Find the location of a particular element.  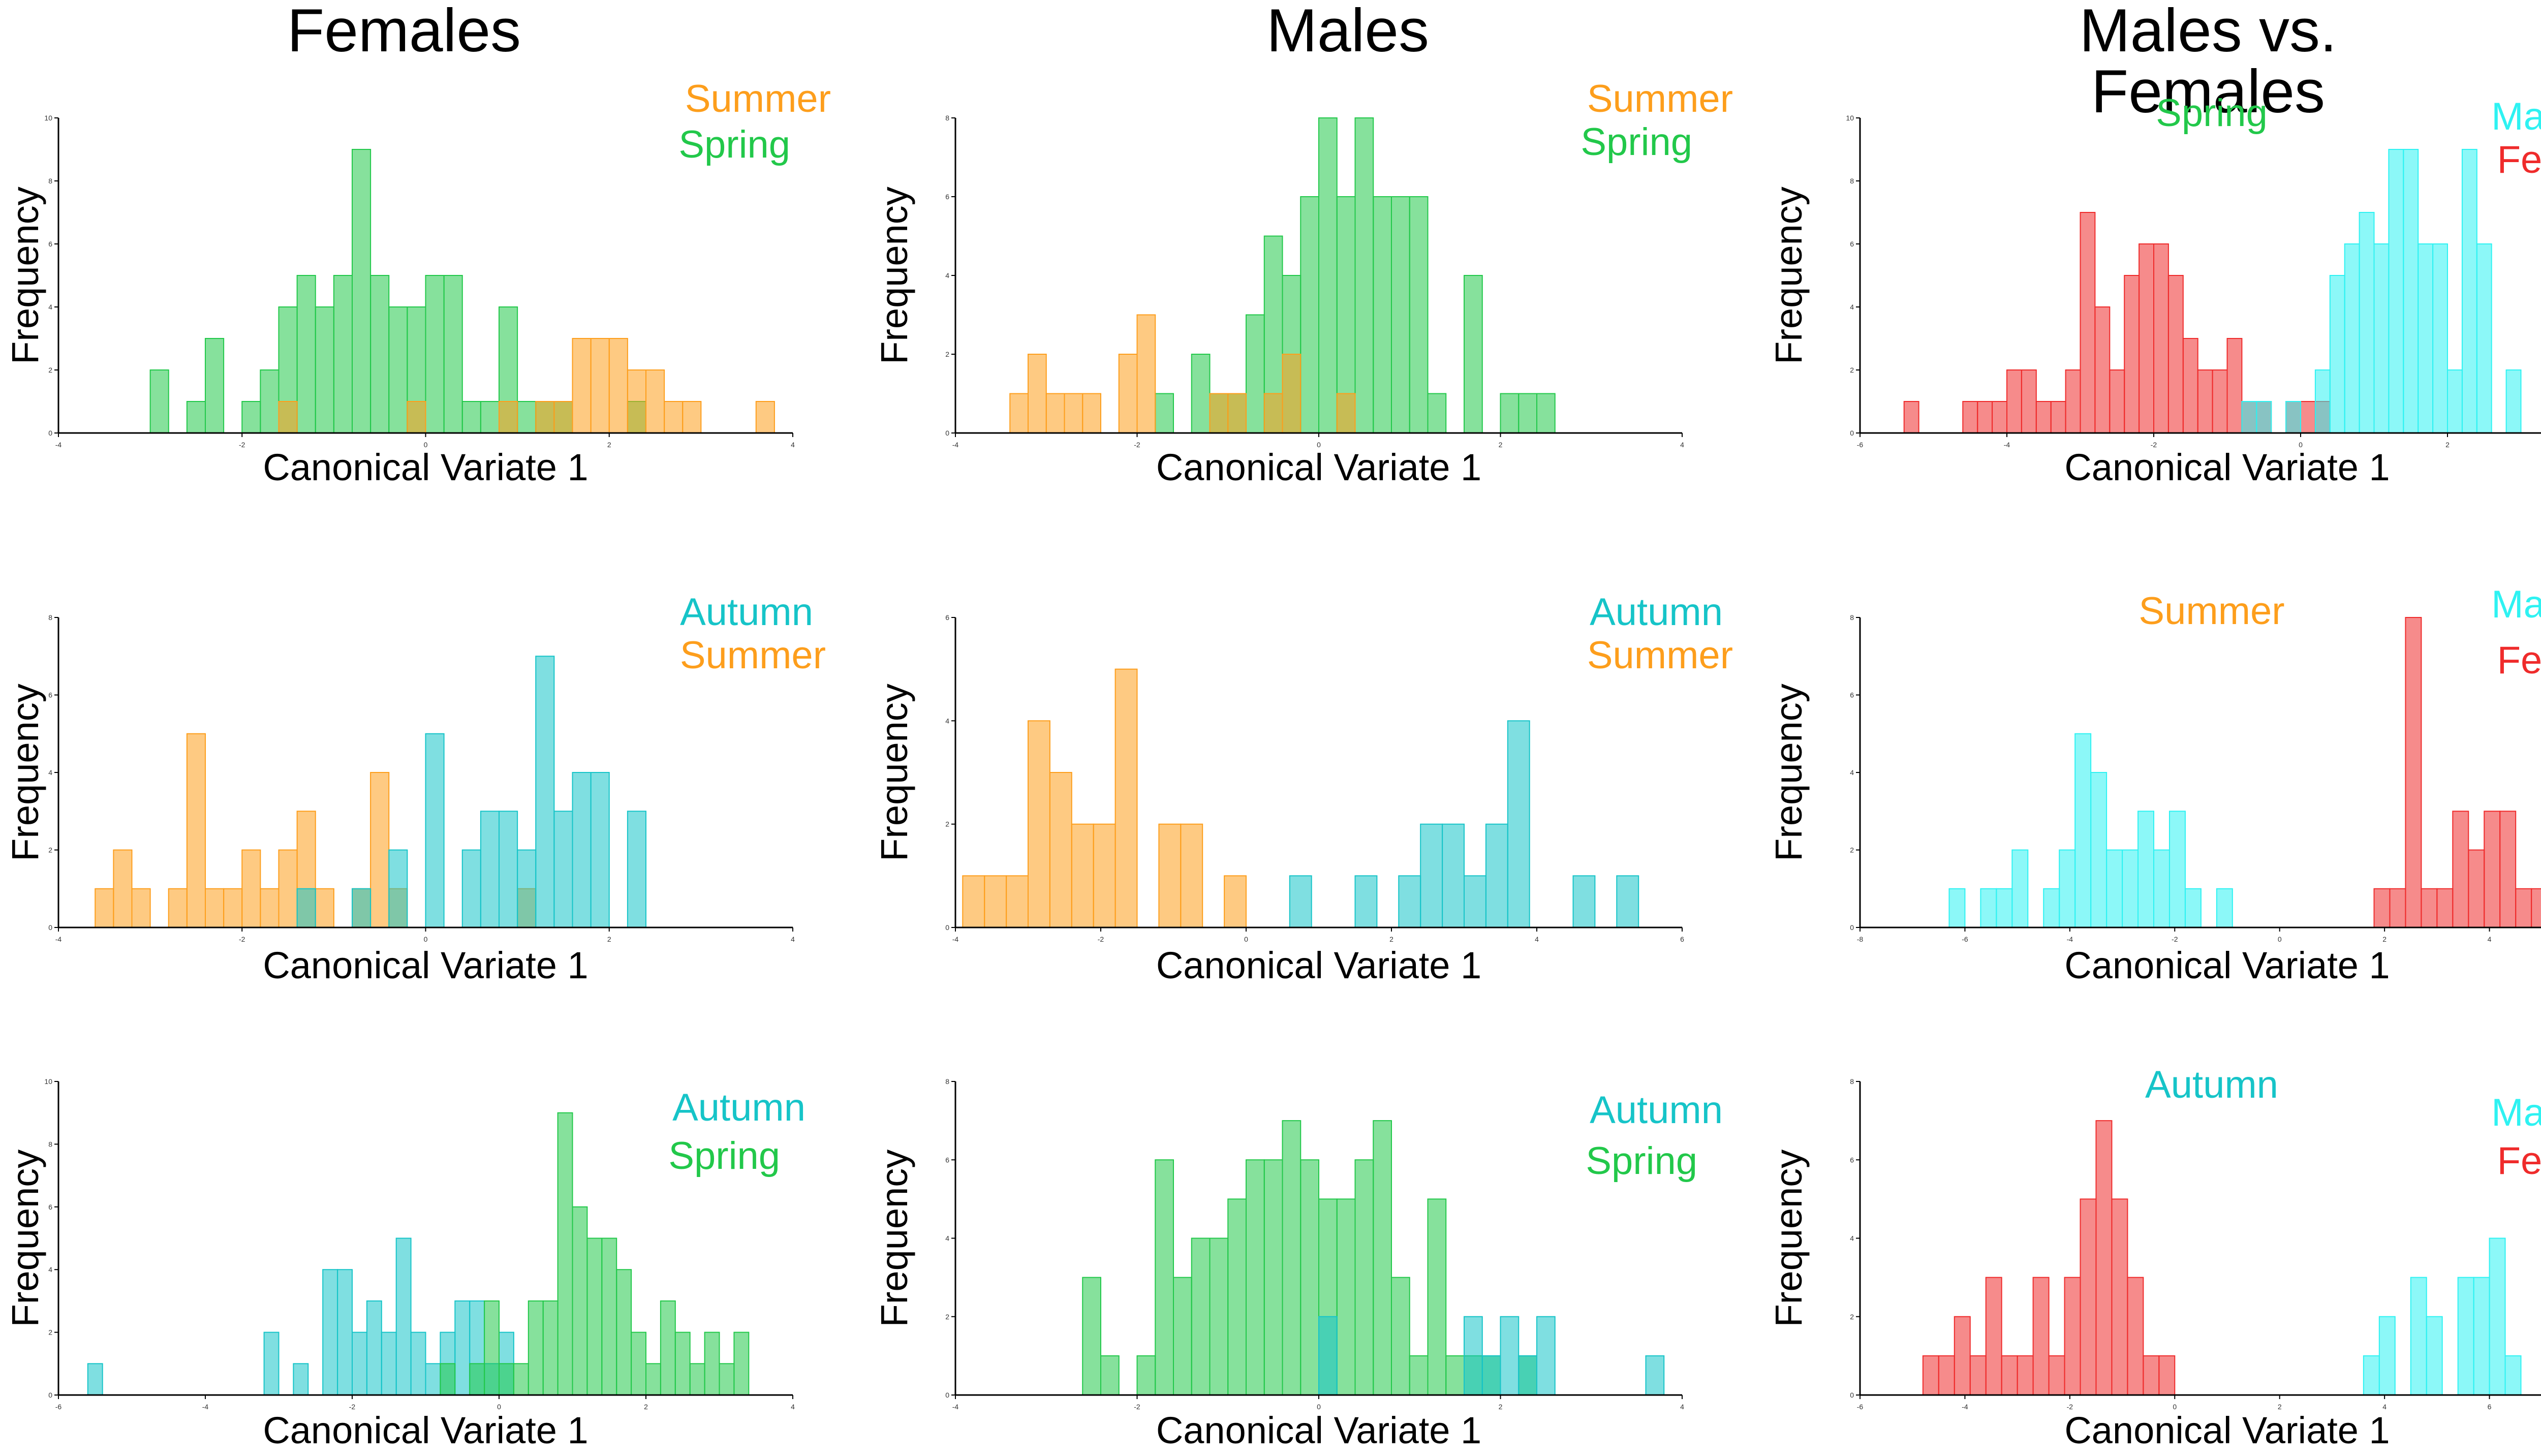

series-spring is located at coordinates (595, 1254).